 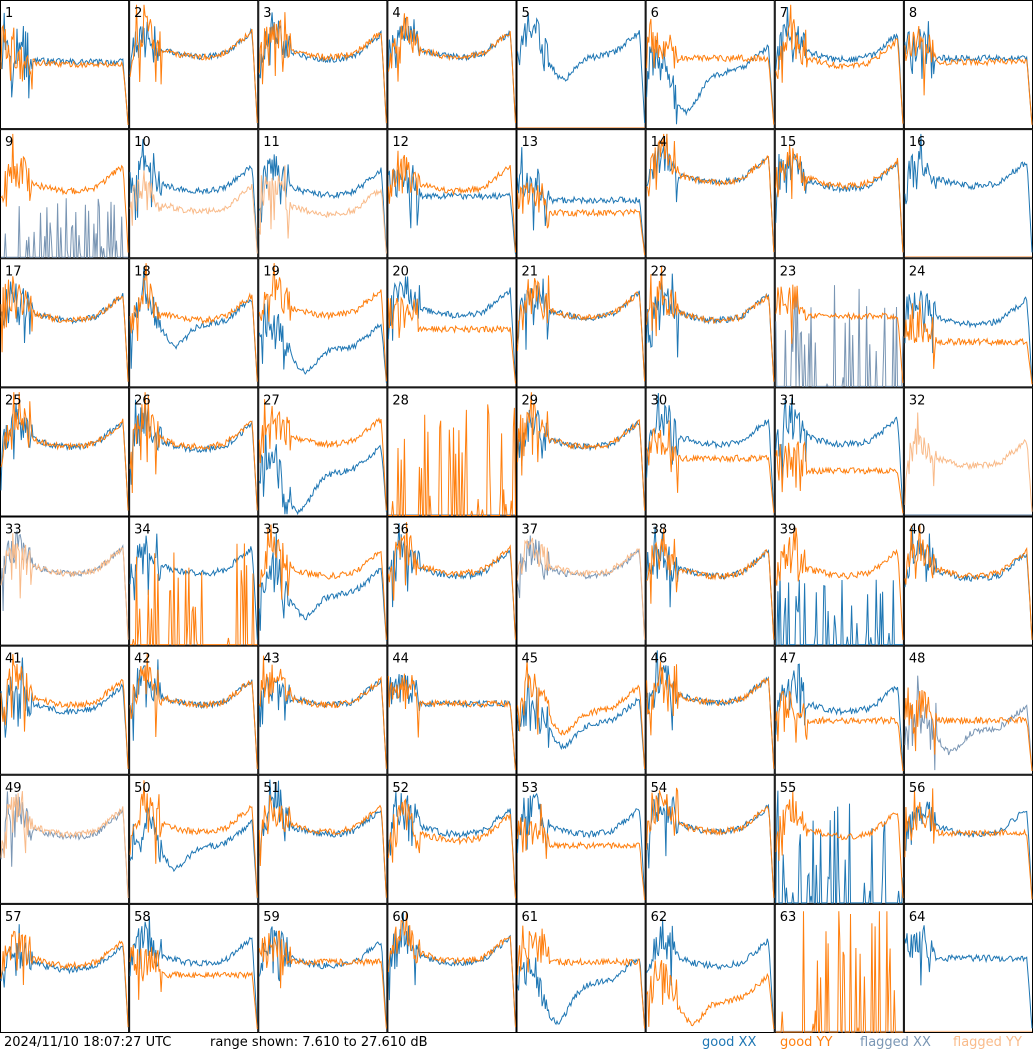 I want to click on panel-18: 18, so click(x=194, y=323).